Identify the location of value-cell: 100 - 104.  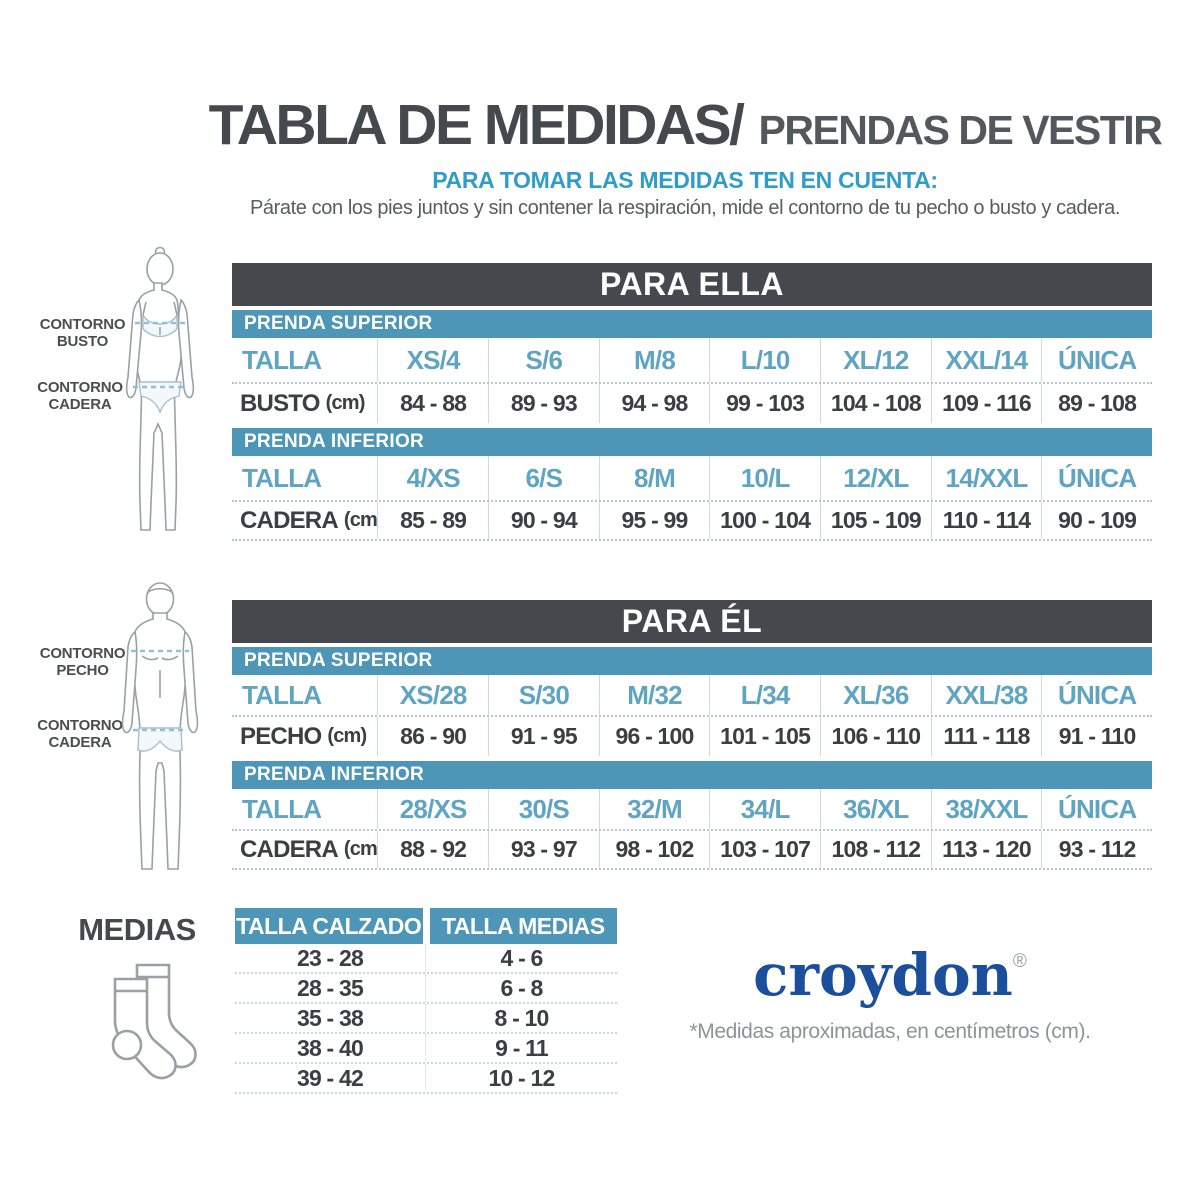
(764, 520).